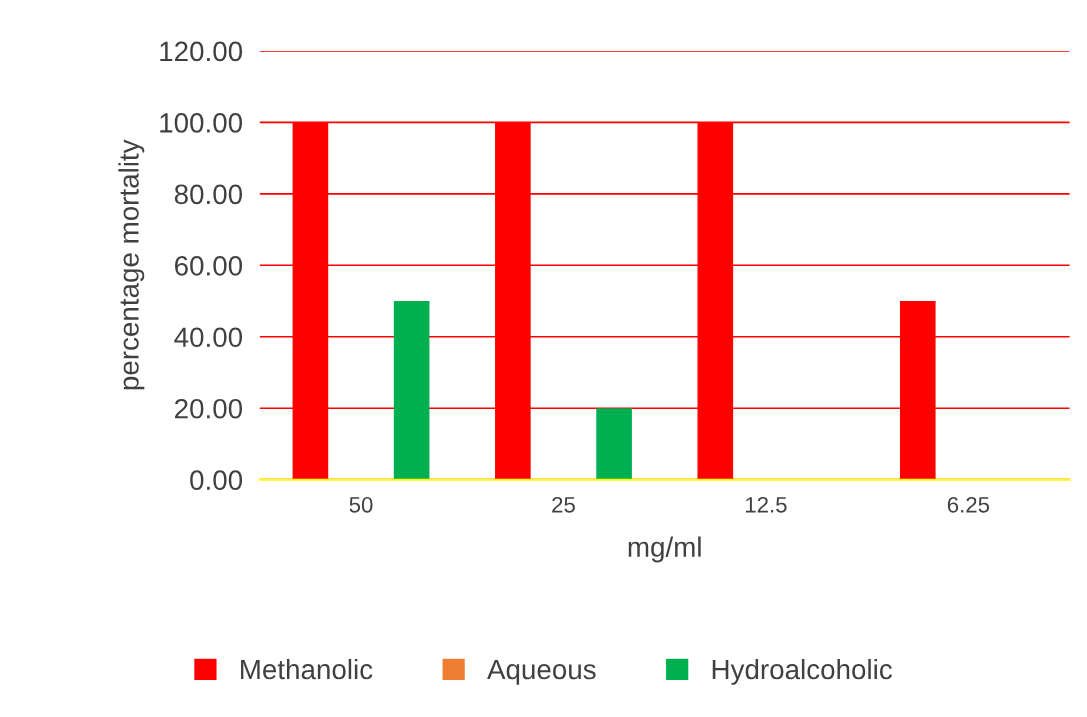 The image size is (1087, 717). Describe the element at coordinates (361, 504) in the screenshot. I see `x-tick-label: 50` at that location.